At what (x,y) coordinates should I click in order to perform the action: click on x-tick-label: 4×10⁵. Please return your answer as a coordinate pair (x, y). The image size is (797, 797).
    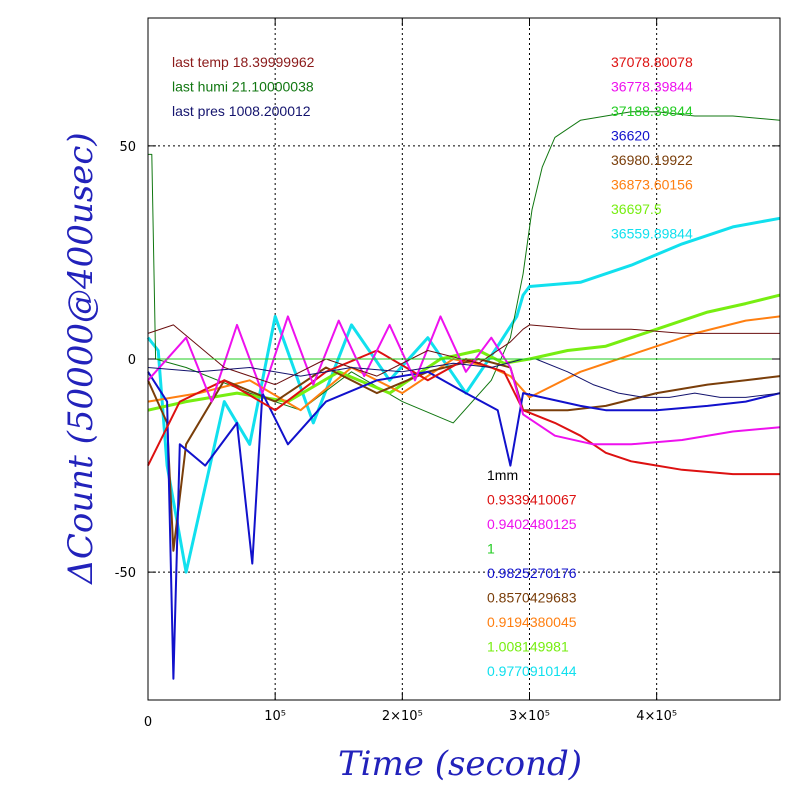
    Looking at the image, I should click on (656, 716).